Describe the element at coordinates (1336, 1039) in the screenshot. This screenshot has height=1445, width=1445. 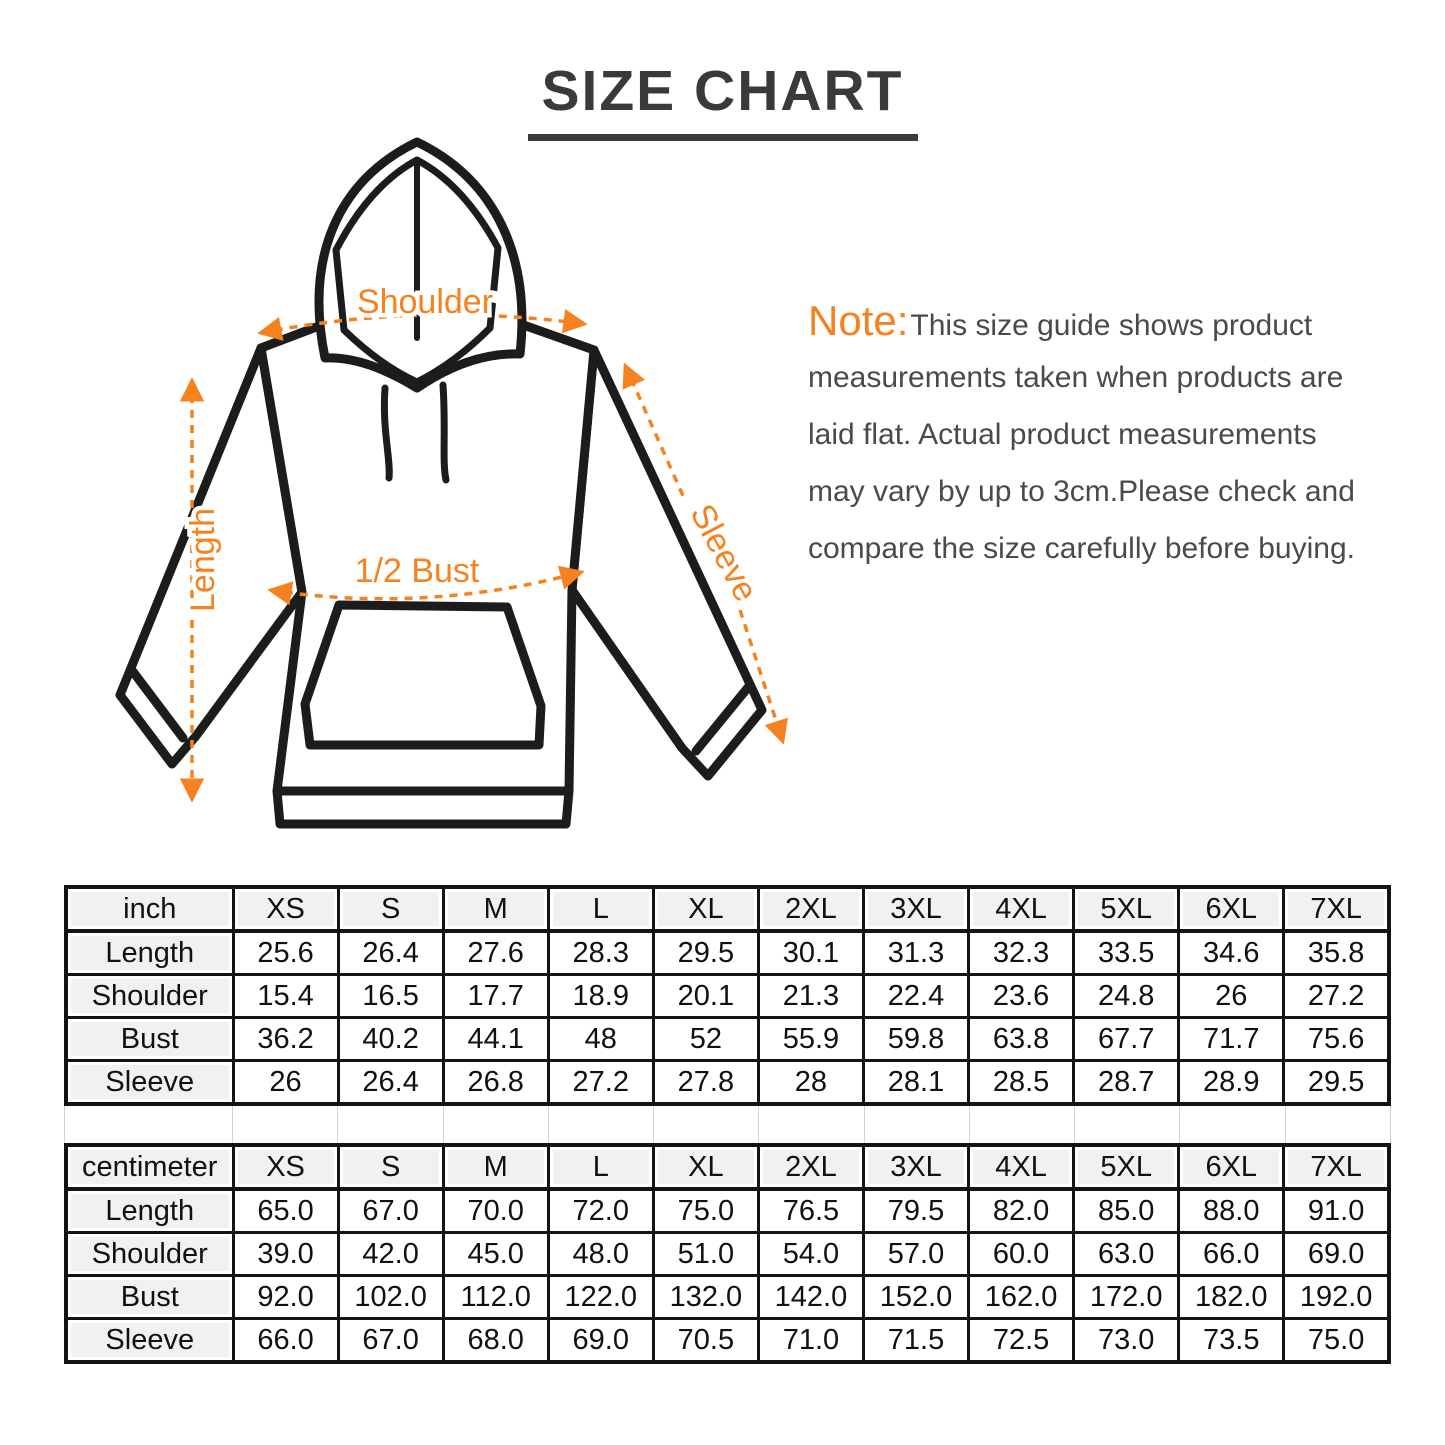
I see `value-cell: 75.6` at that location.